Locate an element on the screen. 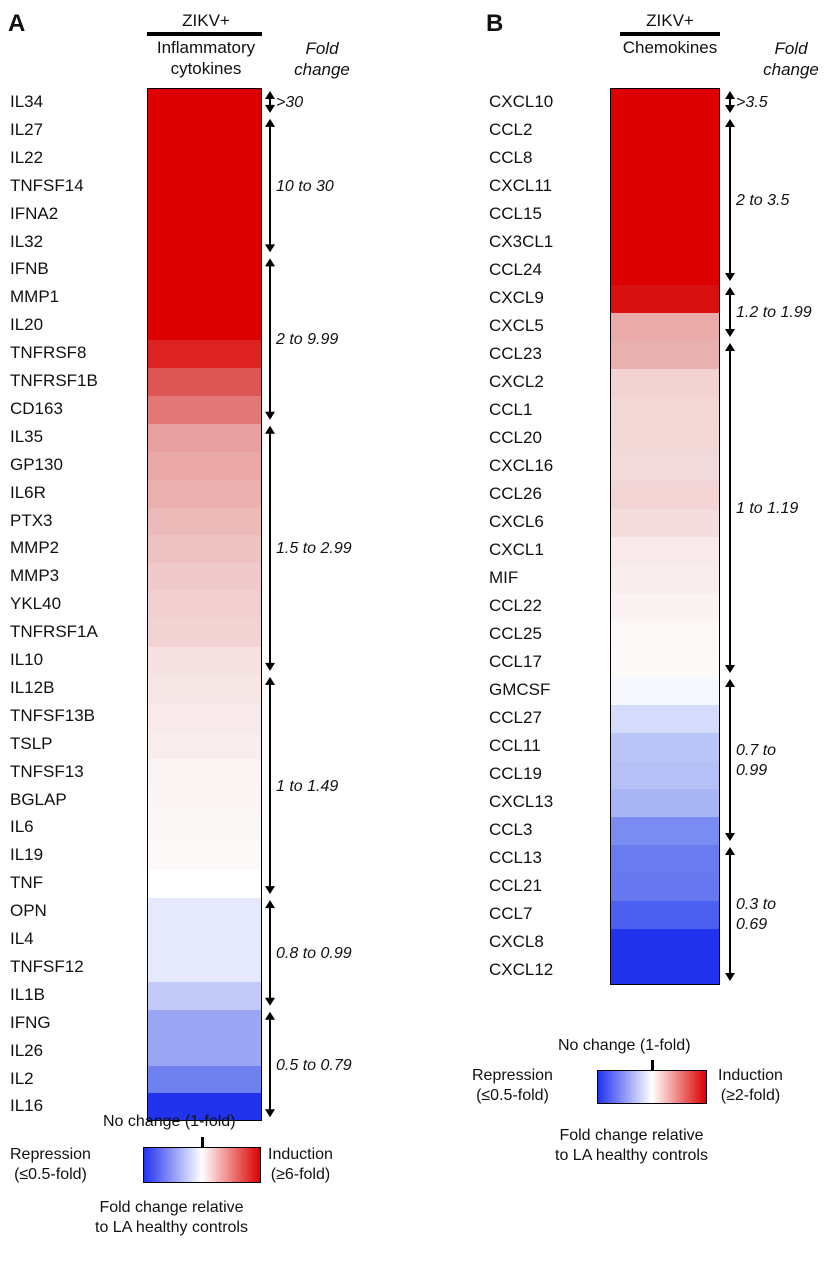  gene-label: IL6R is located at coordinates (28, 492).